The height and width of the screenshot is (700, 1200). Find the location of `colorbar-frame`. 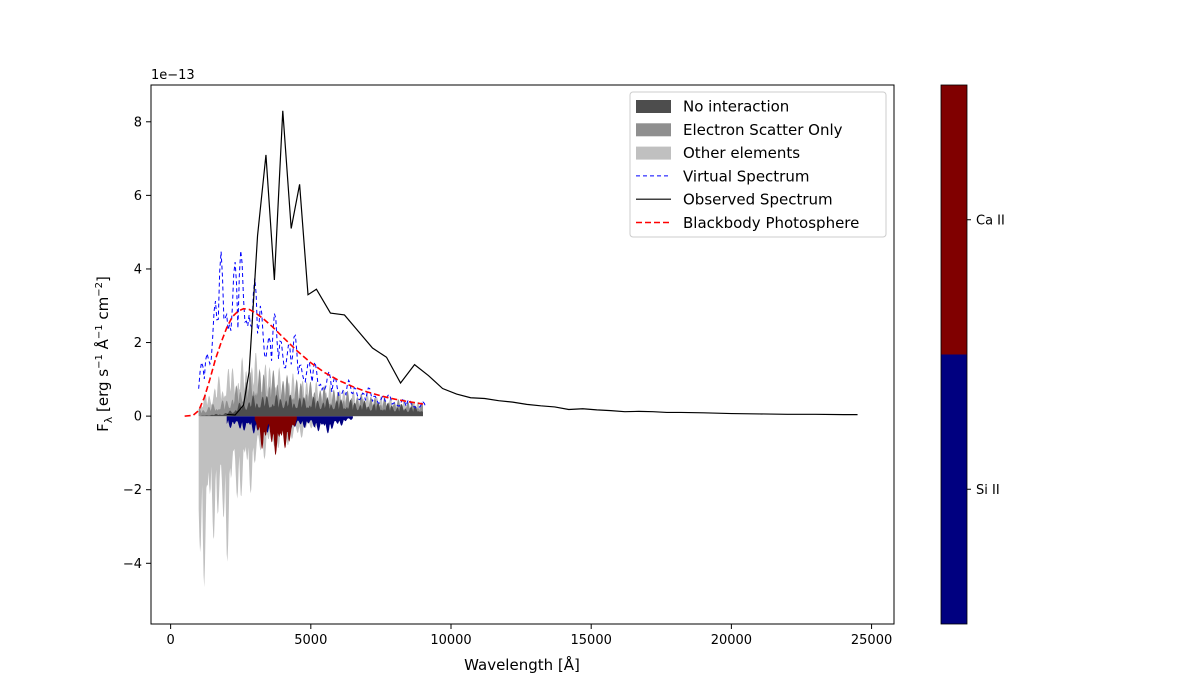

colorbar-frame is located at coordinates (954, 354).